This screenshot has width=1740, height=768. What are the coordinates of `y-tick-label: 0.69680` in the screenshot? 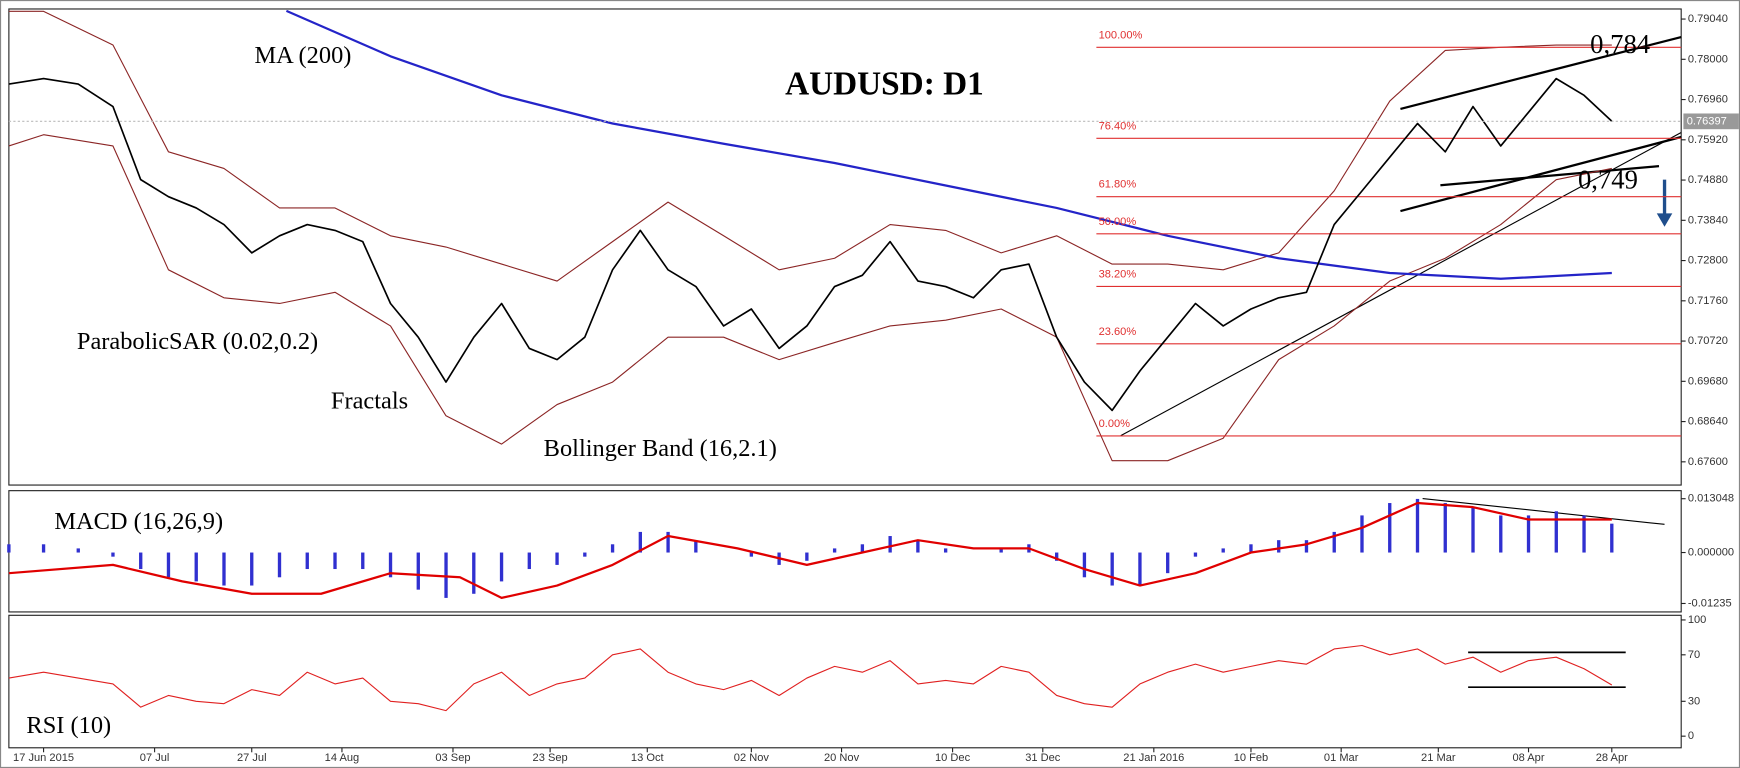 It's located at (1708, 381).